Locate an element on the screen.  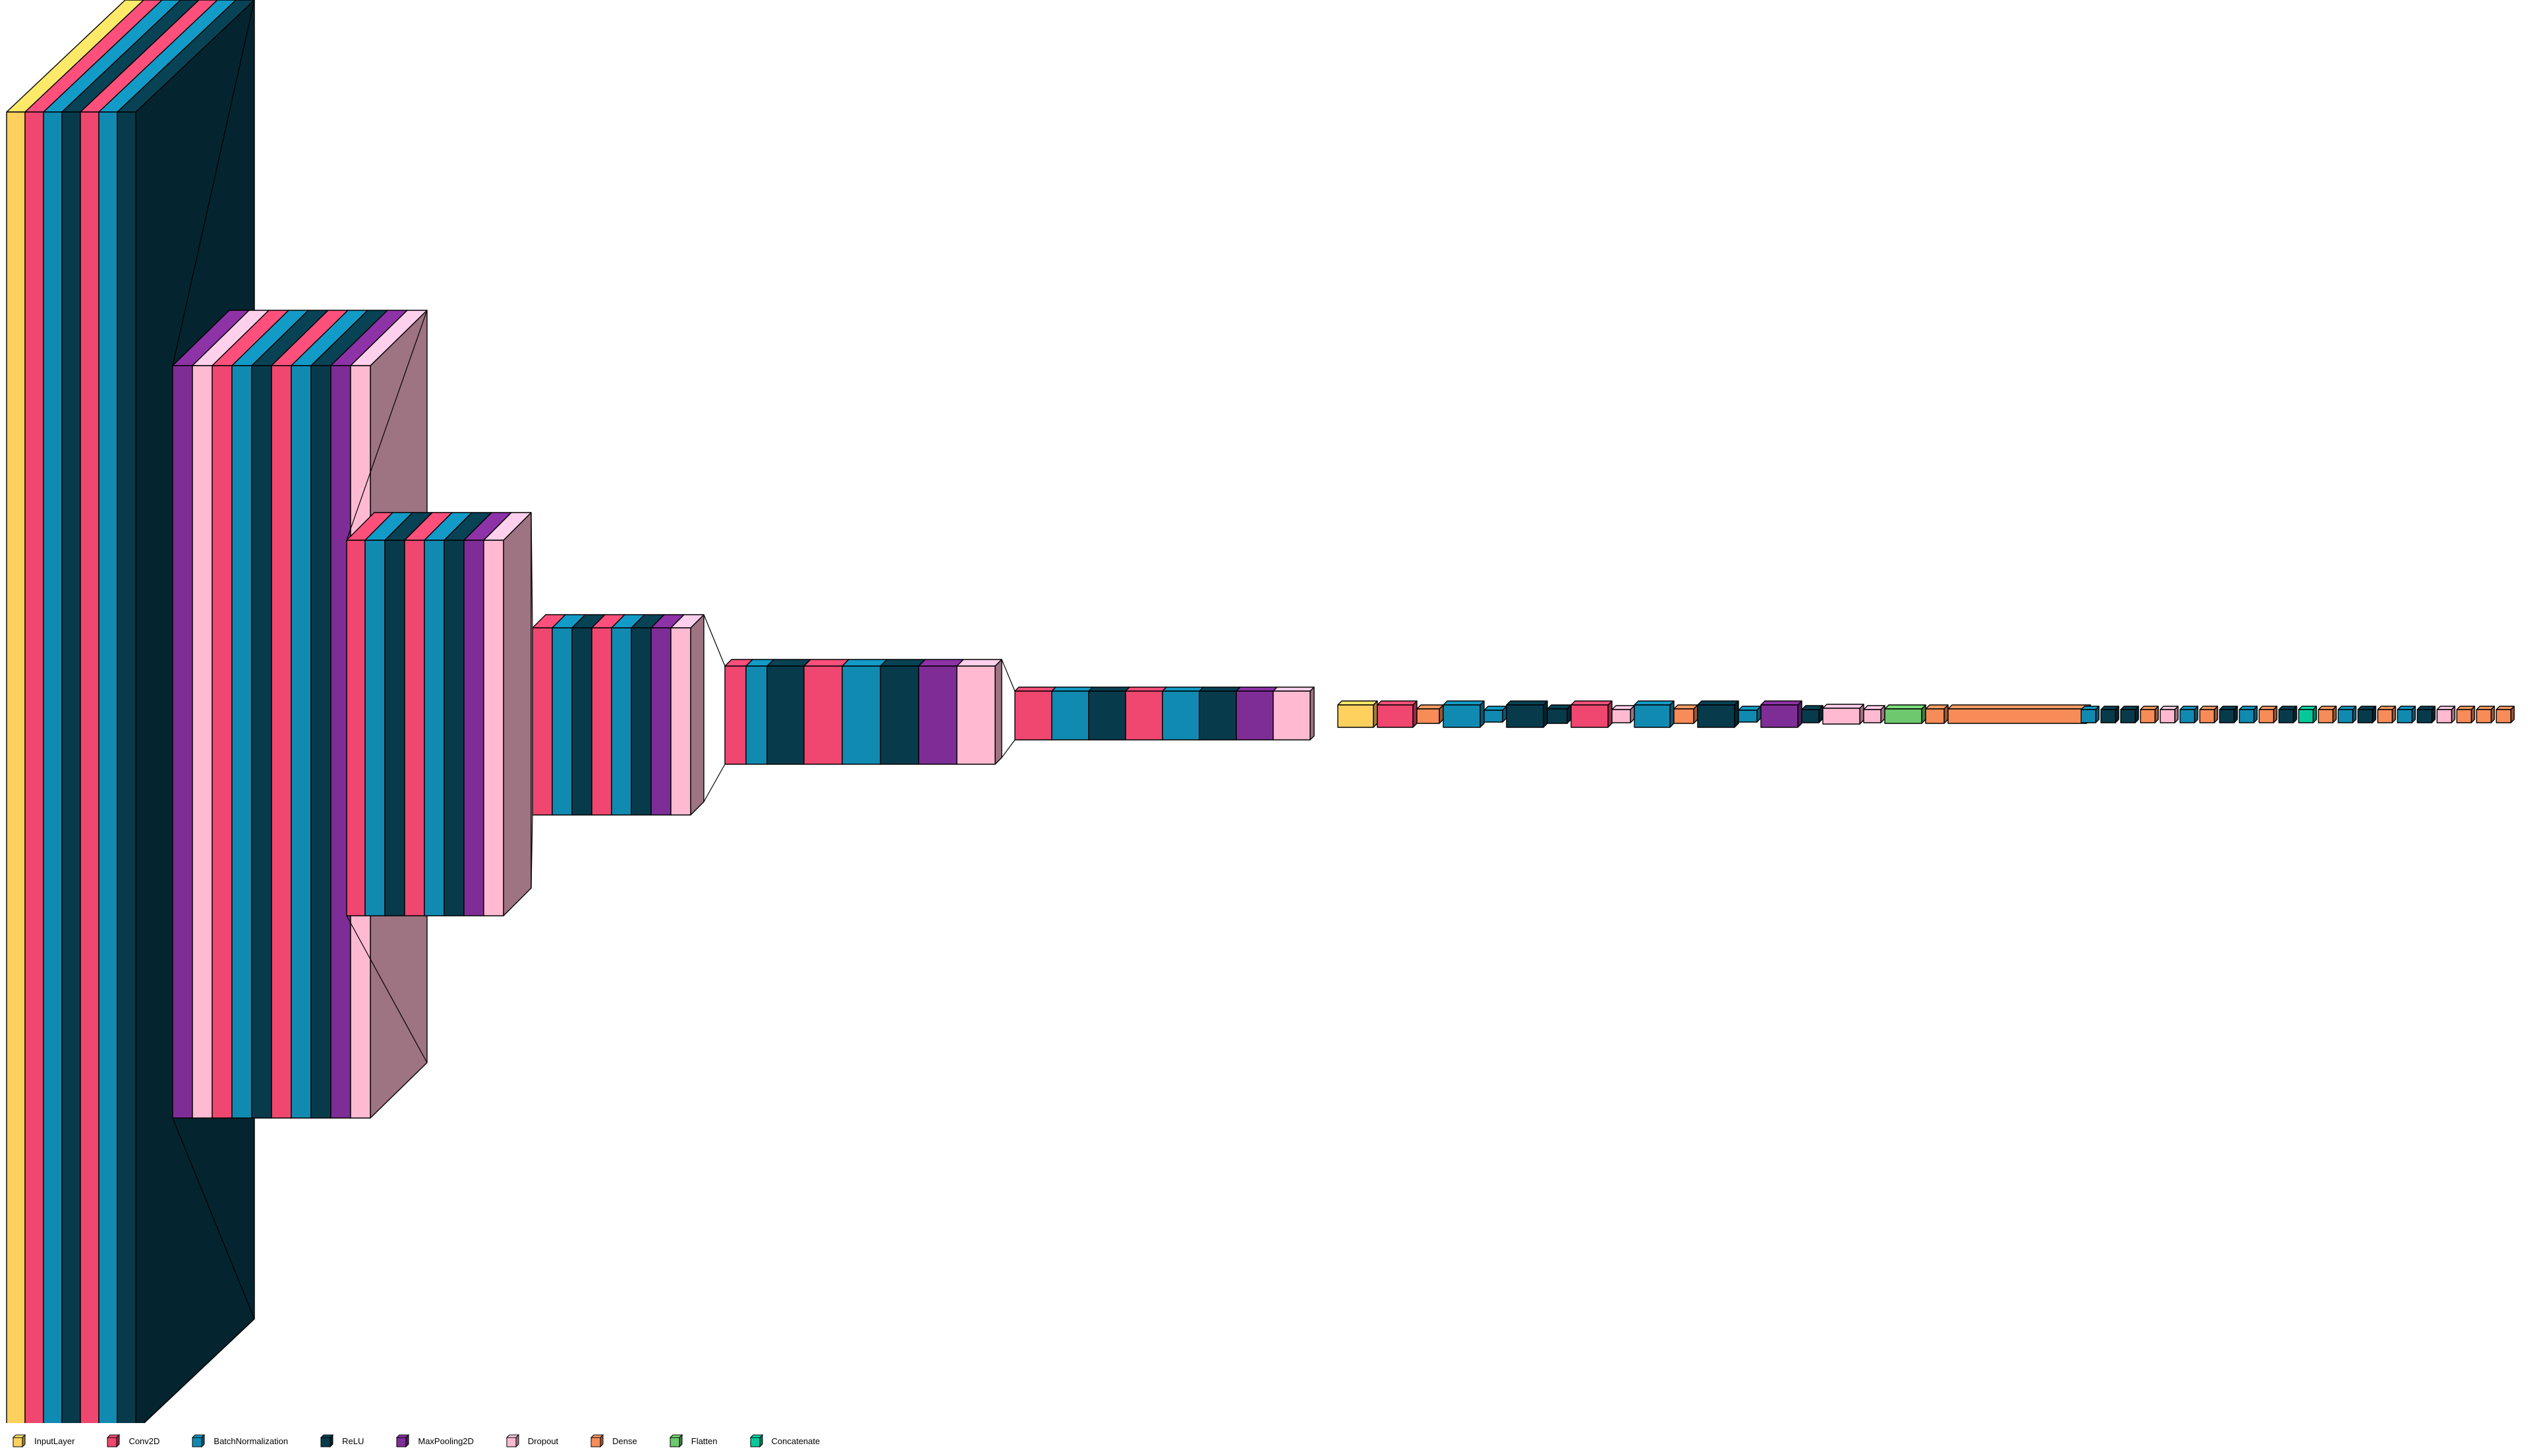
legend-label: MaxPooling2D is located at coordinates (446, 1441).